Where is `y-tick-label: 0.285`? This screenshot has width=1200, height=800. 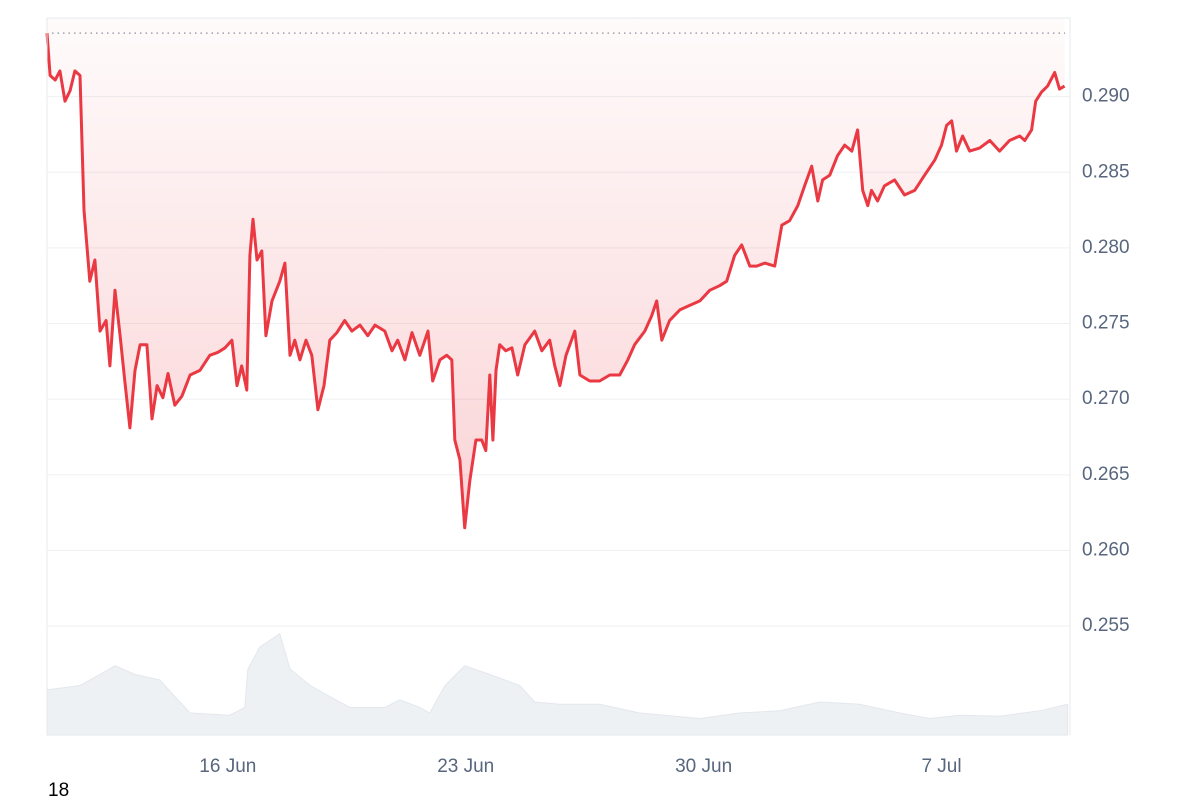
y-tick-label: 0.285 is located at coordinates (1106, 171).